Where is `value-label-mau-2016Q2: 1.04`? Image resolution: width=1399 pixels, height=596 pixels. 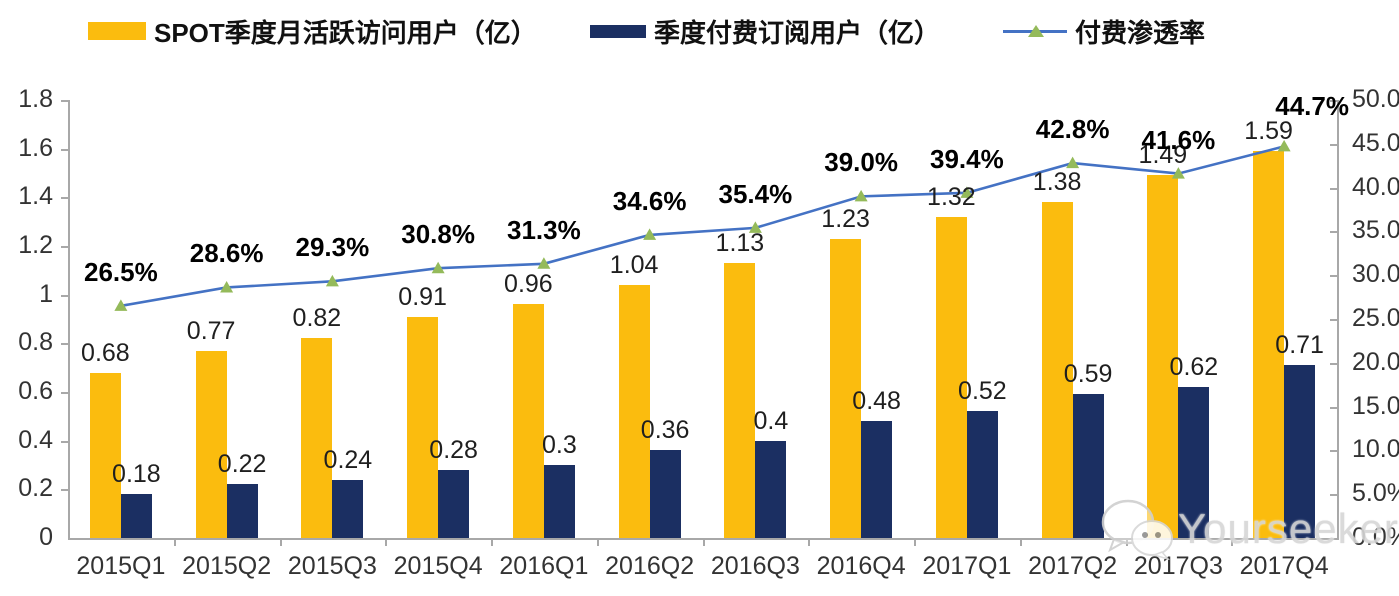
value-label-mau-2016Q2: 1.04 is located at coordinates (634, 264).